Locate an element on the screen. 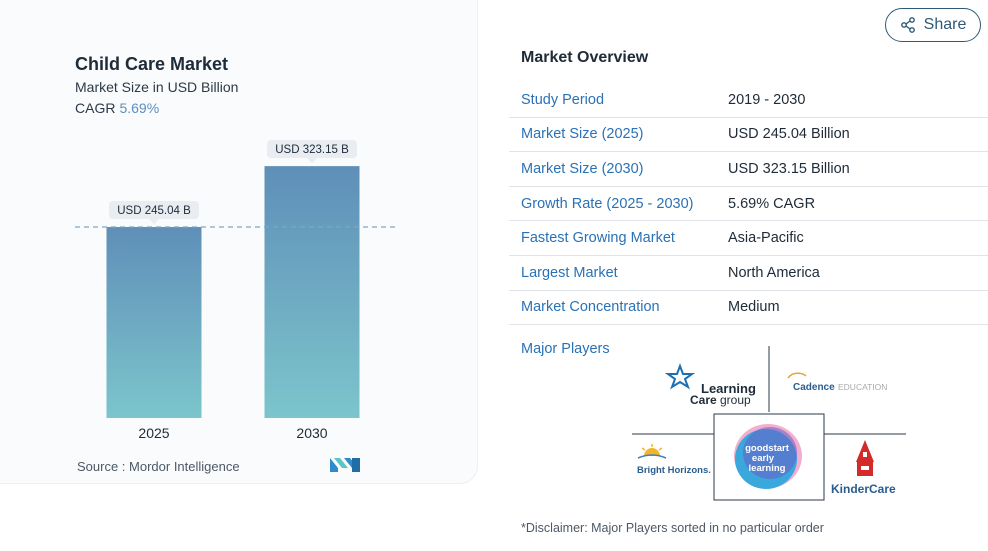  overview-row: Market Concentration Medium is located at coordinates (748, 308).